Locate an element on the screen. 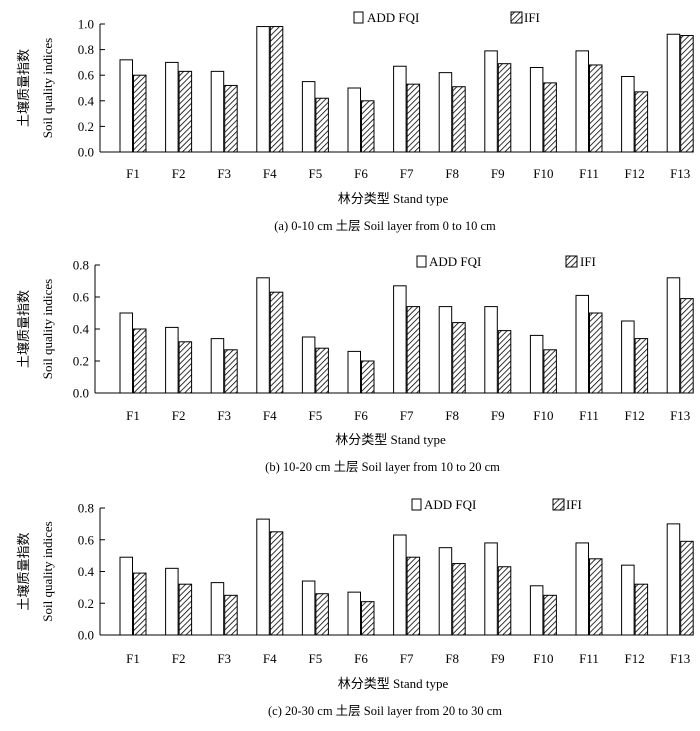 The width and height of the screenshot is (700, 731). y-tick-label: 0.8 is located at coordinates (86, 49).